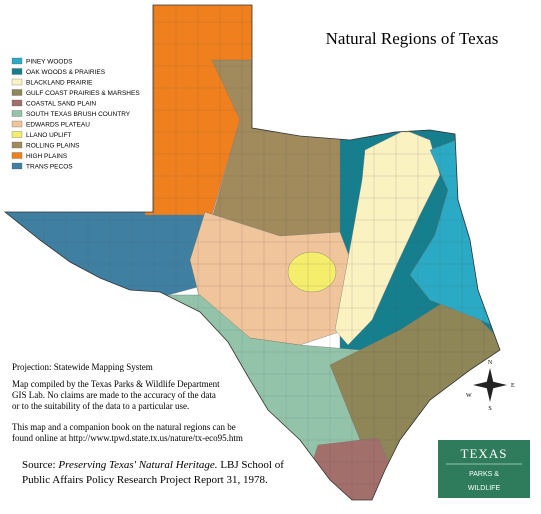 This screenshot has width=541, height=514. Describe the element at coordinates (58, 125) in the screenshot. I see `legend-label: EDWARDS PLATEAU` at that location.